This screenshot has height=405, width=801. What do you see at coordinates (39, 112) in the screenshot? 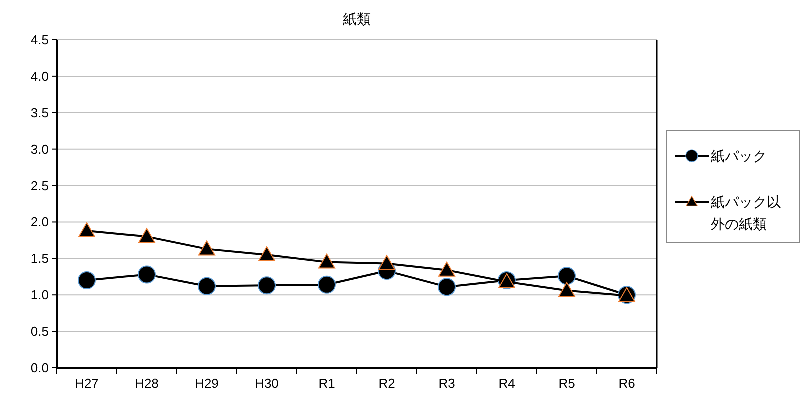
I see `y-tick-label: 3.5` at bounding box center [39, 112].